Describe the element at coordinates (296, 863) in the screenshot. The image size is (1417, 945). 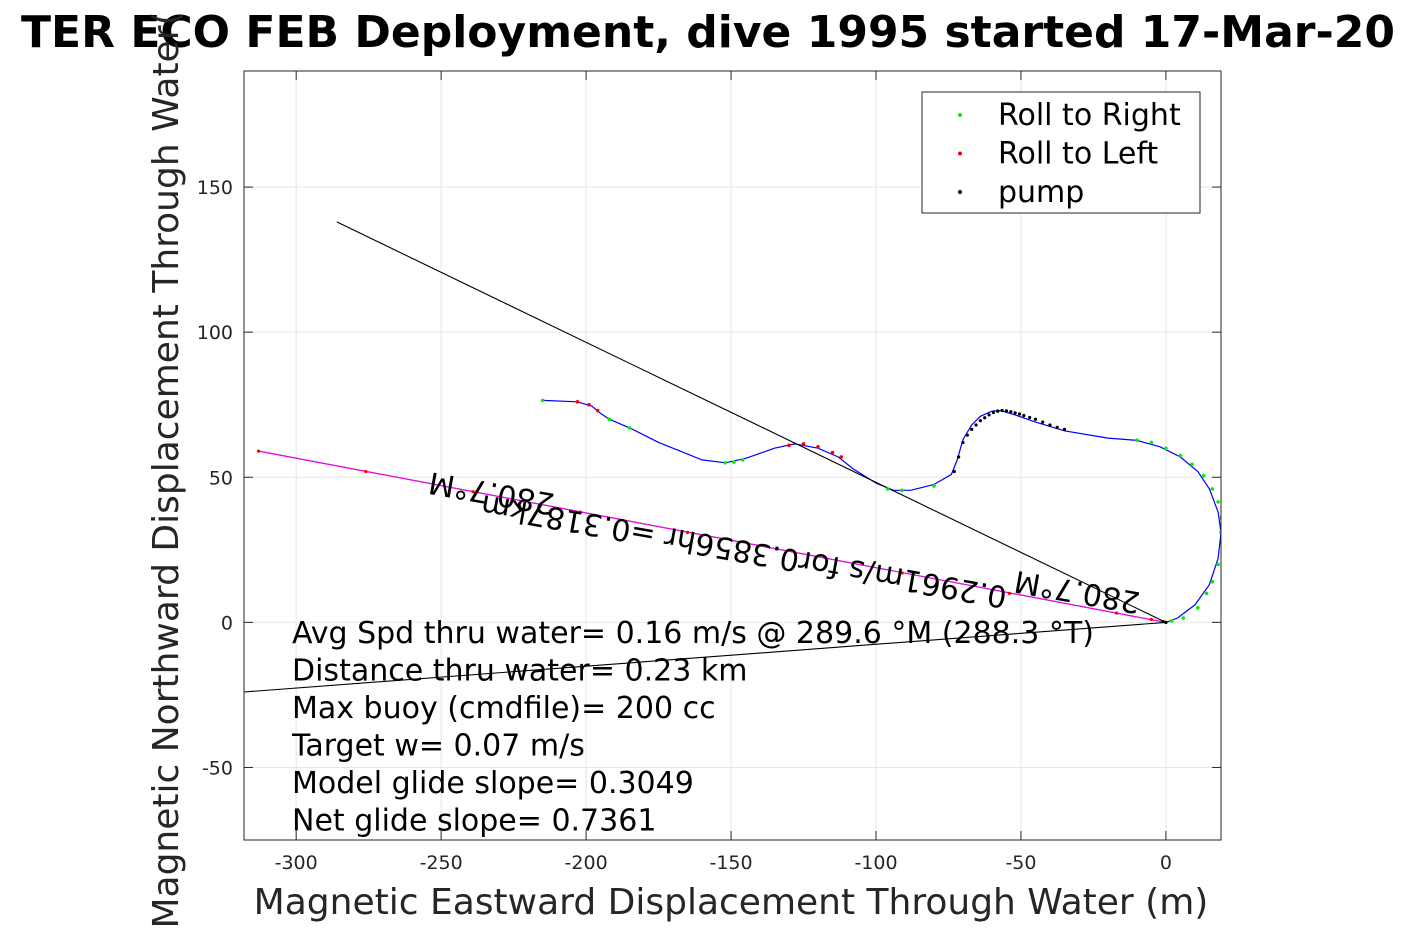
I see `x-tick-label: -300` at that location.